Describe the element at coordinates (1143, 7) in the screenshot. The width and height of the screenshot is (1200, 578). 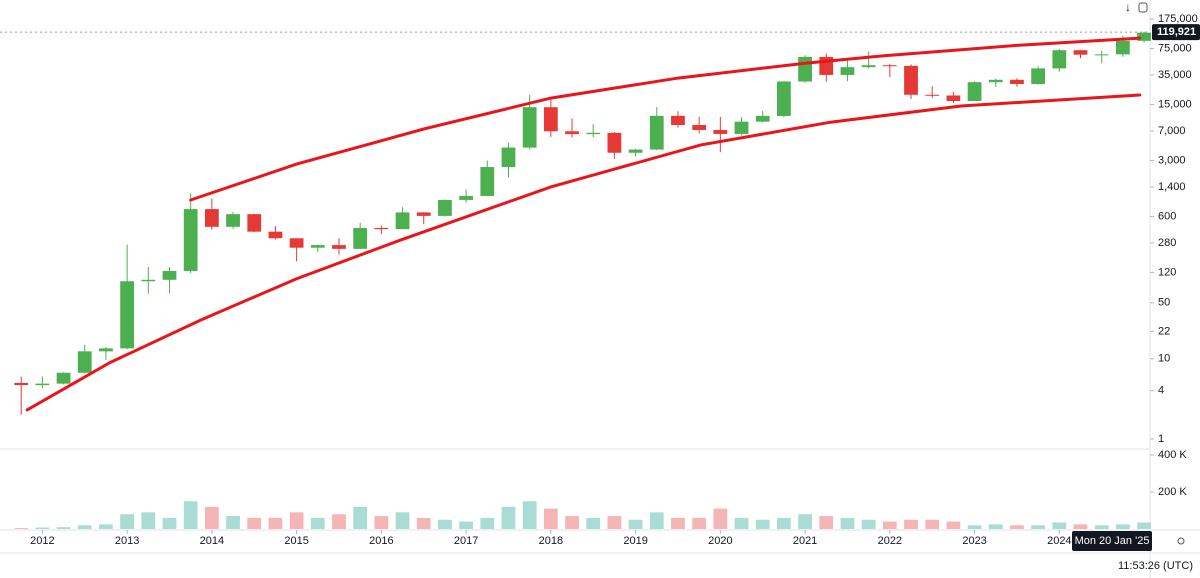
I see `fullscreen-icon` at that location.